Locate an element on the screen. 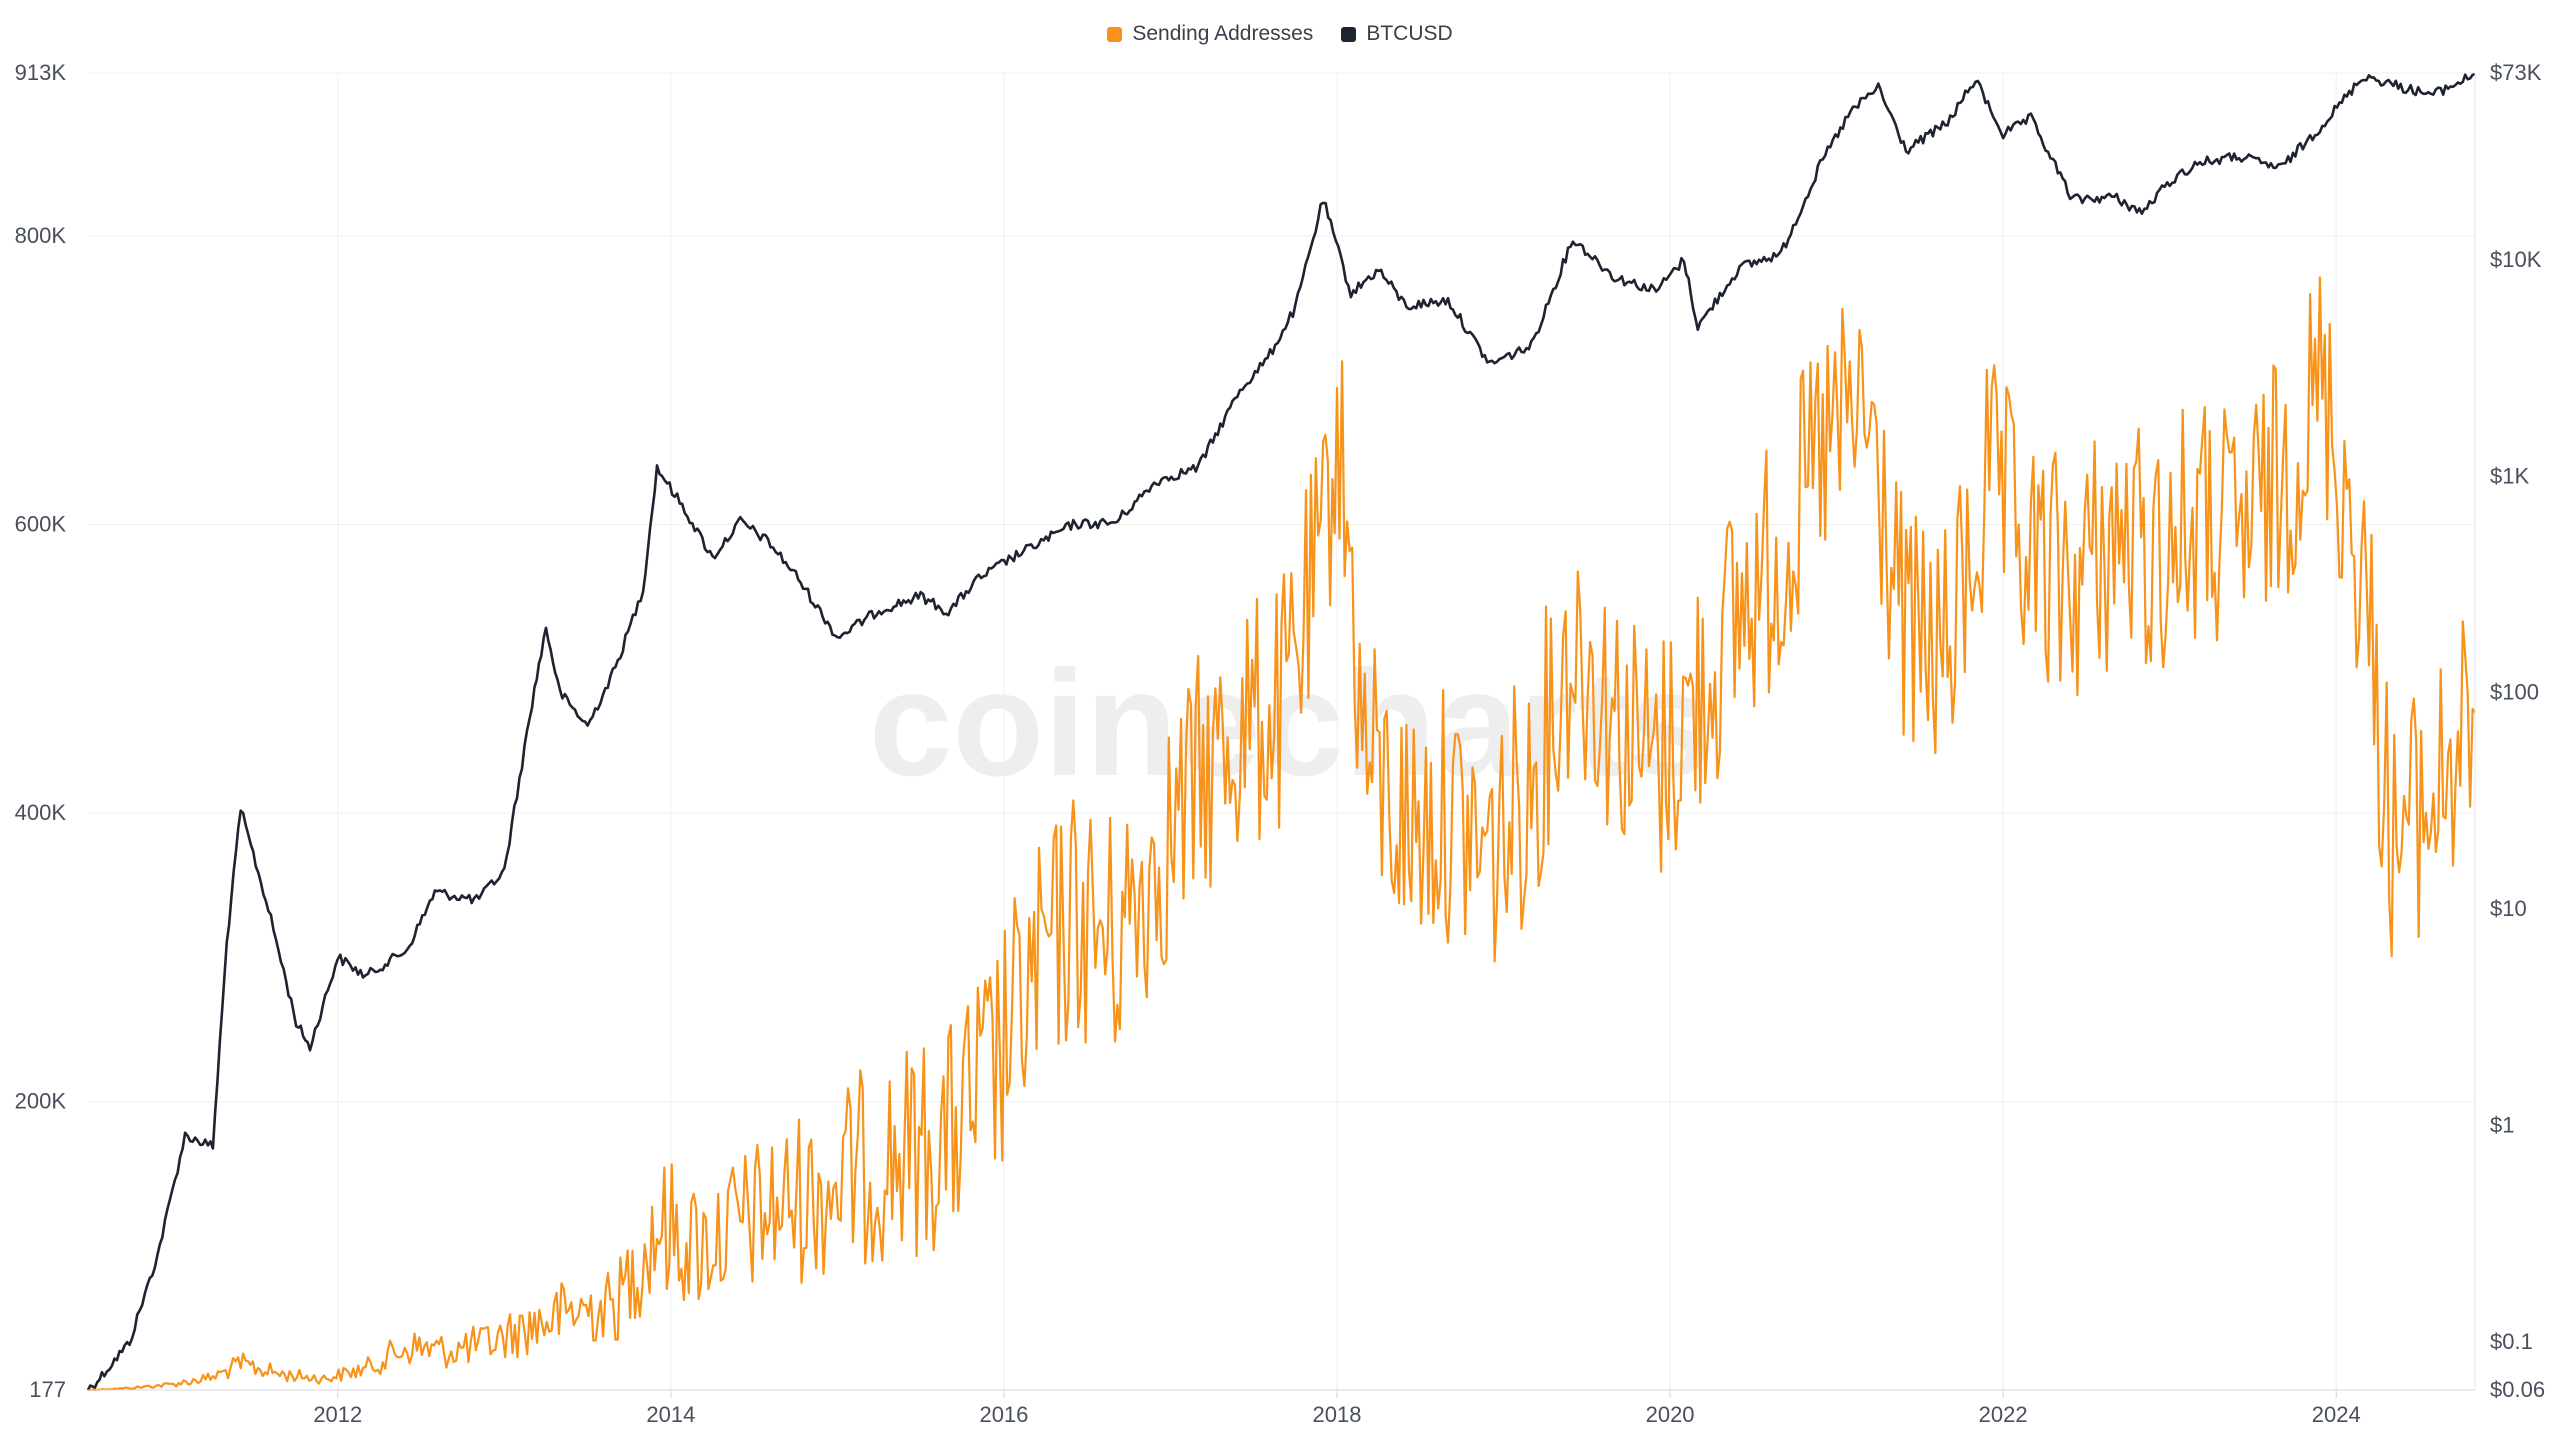 This screenshot has height=1445, width=2560. x-tick-label: 2012 is located at coordinates (337, 1414).